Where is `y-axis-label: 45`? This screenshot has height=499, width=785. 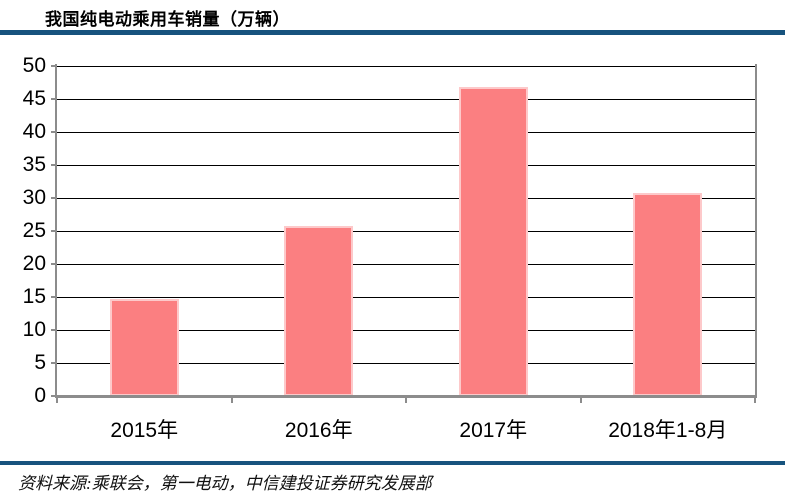 y-axis-label: 45 is located at coordinates (34, 98).